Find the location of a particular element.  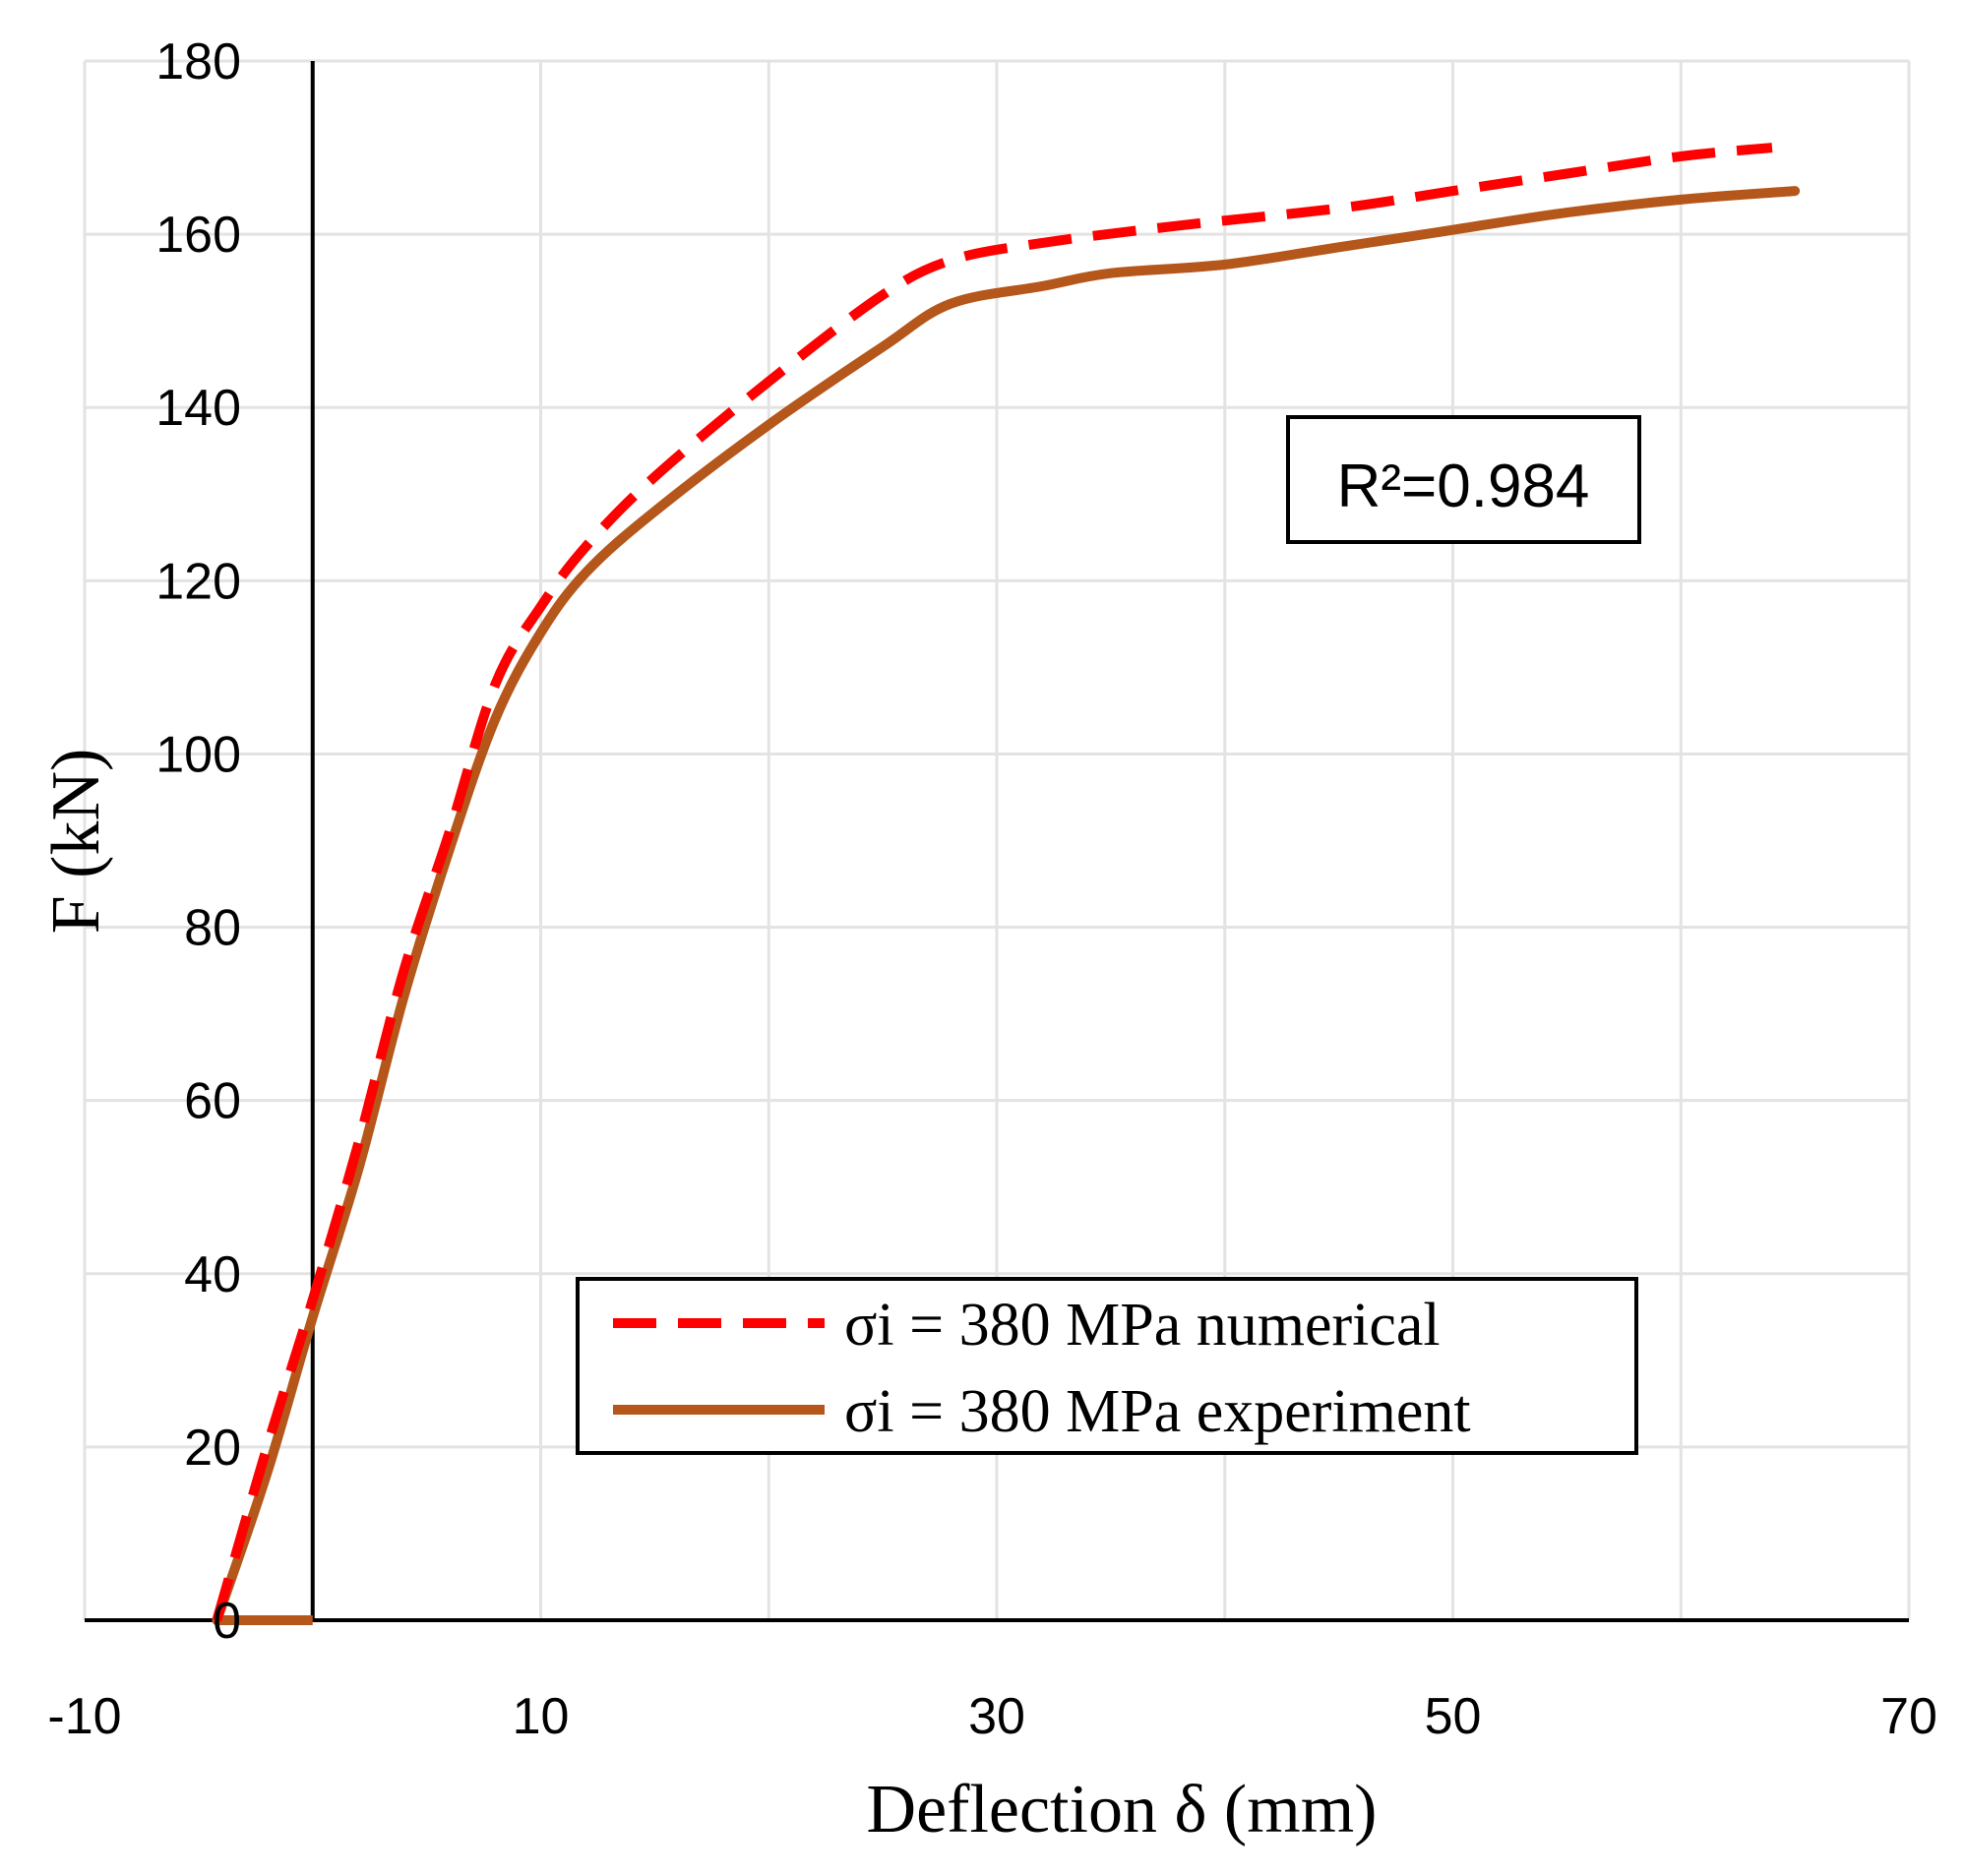

y-tick-label: 140 is located at coordinates (198, 408).